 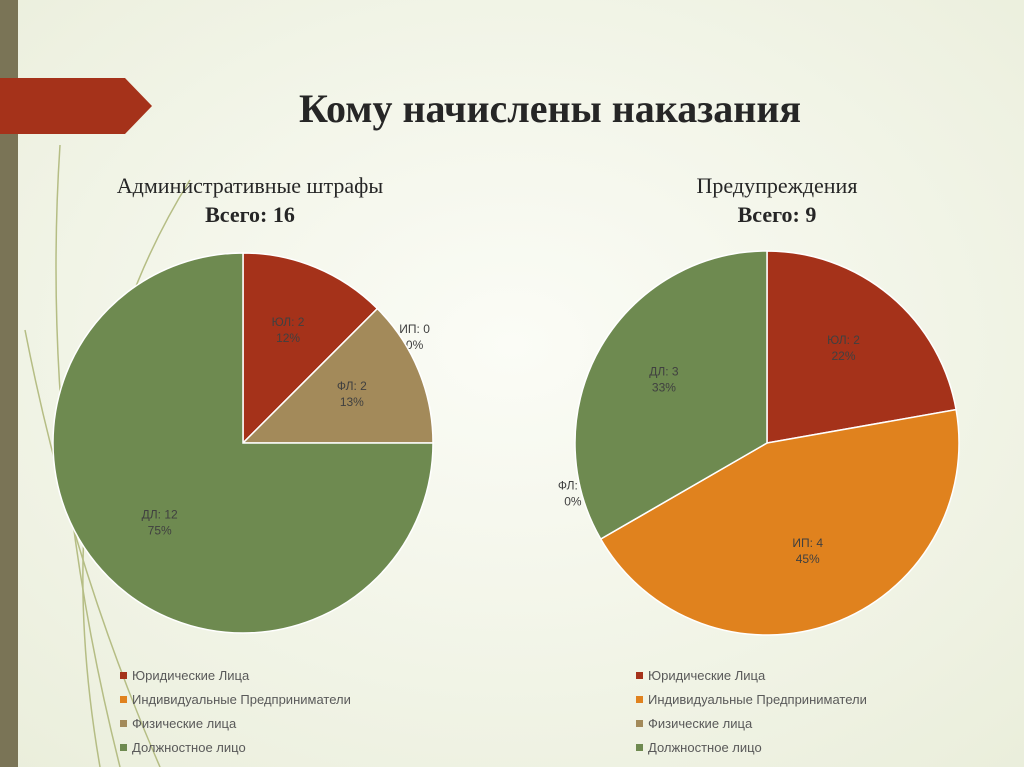 I want to click on title-arrow, so click(x=76, y=106).